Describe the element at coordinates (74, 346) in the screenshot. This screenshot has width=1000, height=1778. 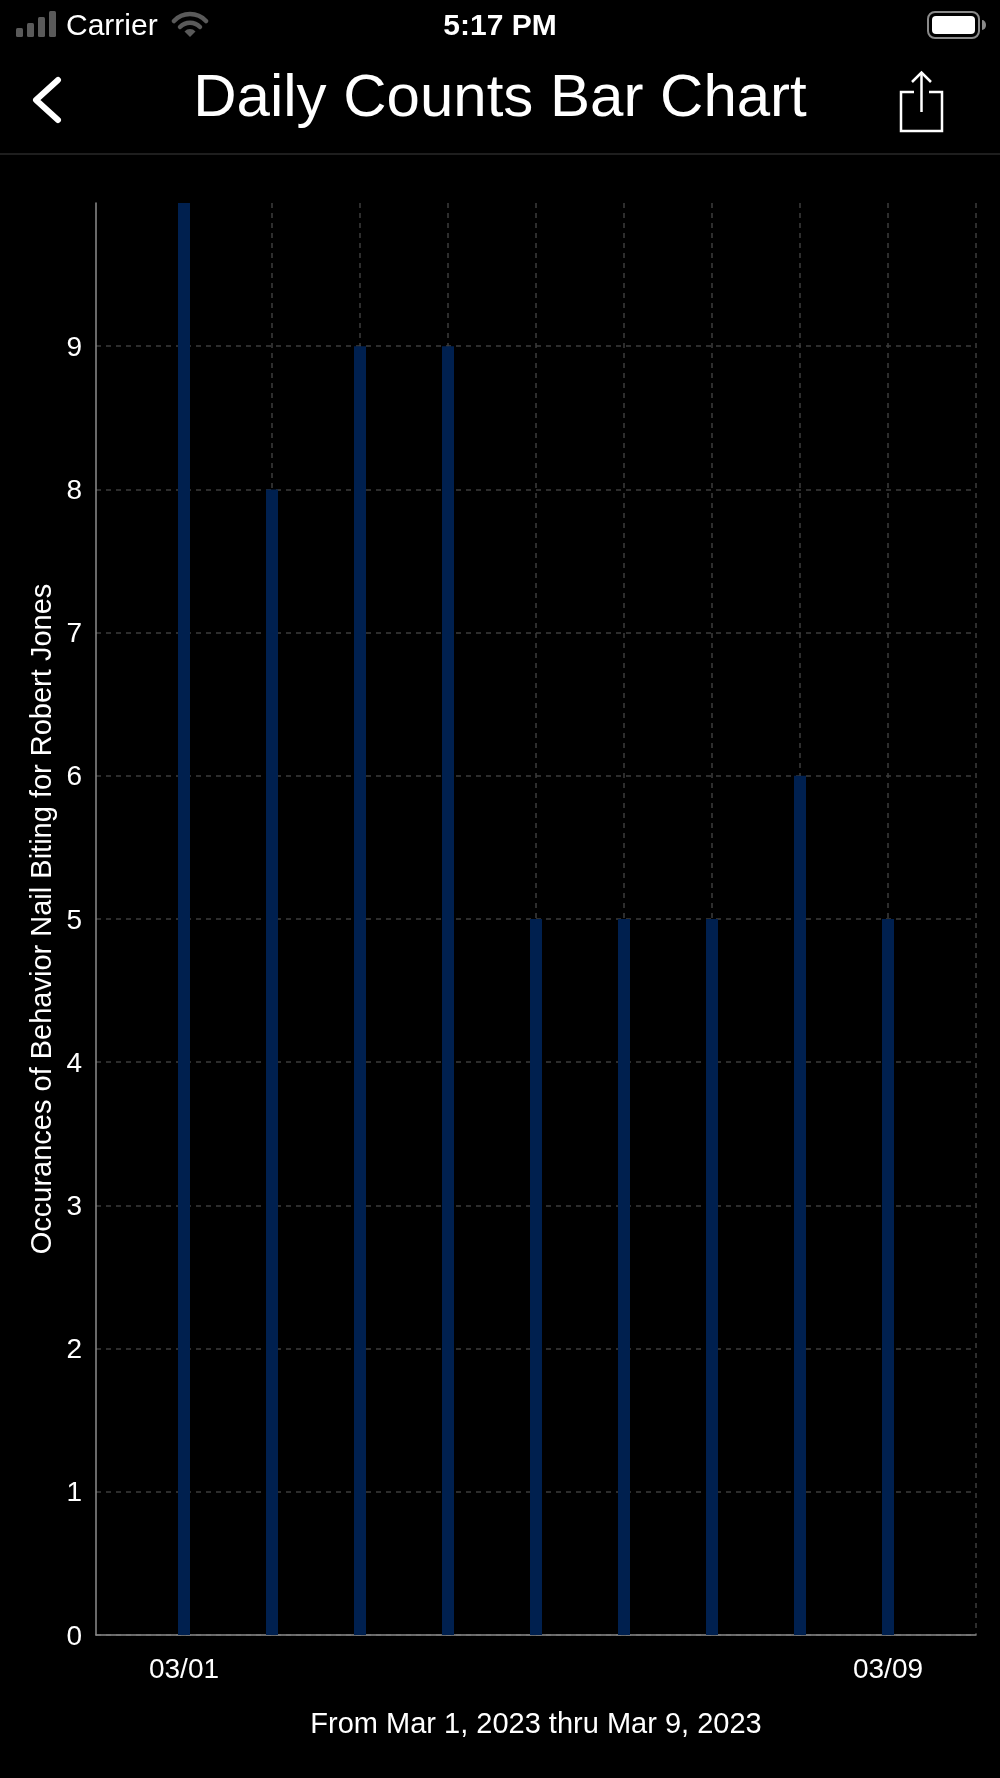
I see `y-tick-label: 9` at that location.